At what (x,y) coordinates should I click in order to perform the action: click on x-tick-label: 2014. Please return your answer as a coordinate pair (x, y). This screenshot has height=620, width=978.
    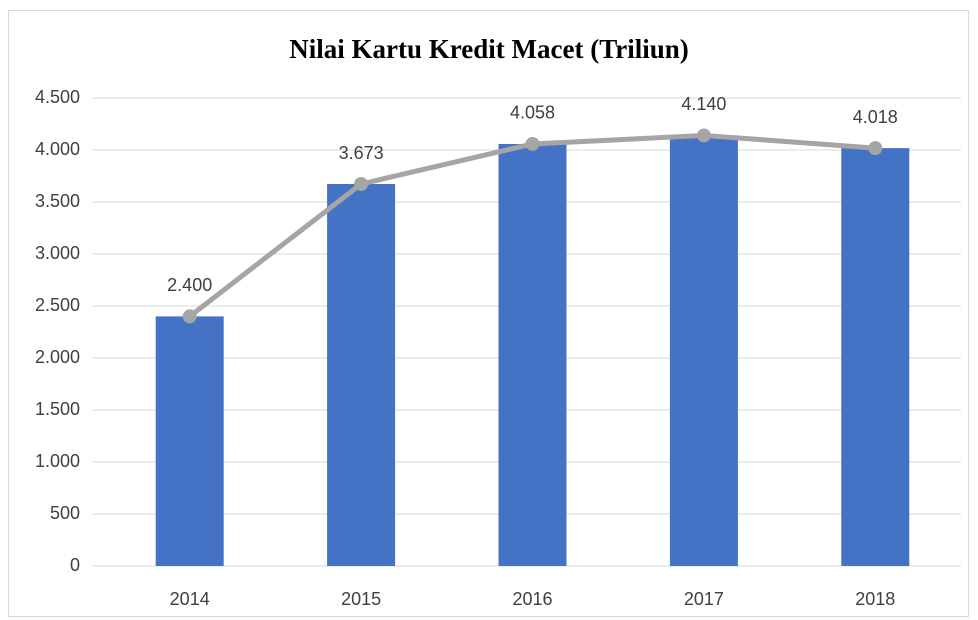
    Looking at the image, I should click on (190, 599).